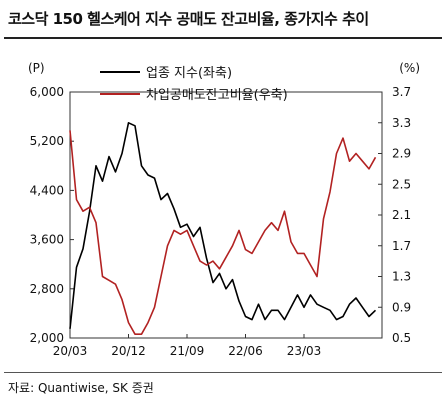 The height and width of the screenshot is (405, 446). What do you see at coordinates (194, 84) in the screenshot?
I see `legend: 업종 지수(좌축) 차입공매도잔고비율(우축)` at bounding box center [194, 84].